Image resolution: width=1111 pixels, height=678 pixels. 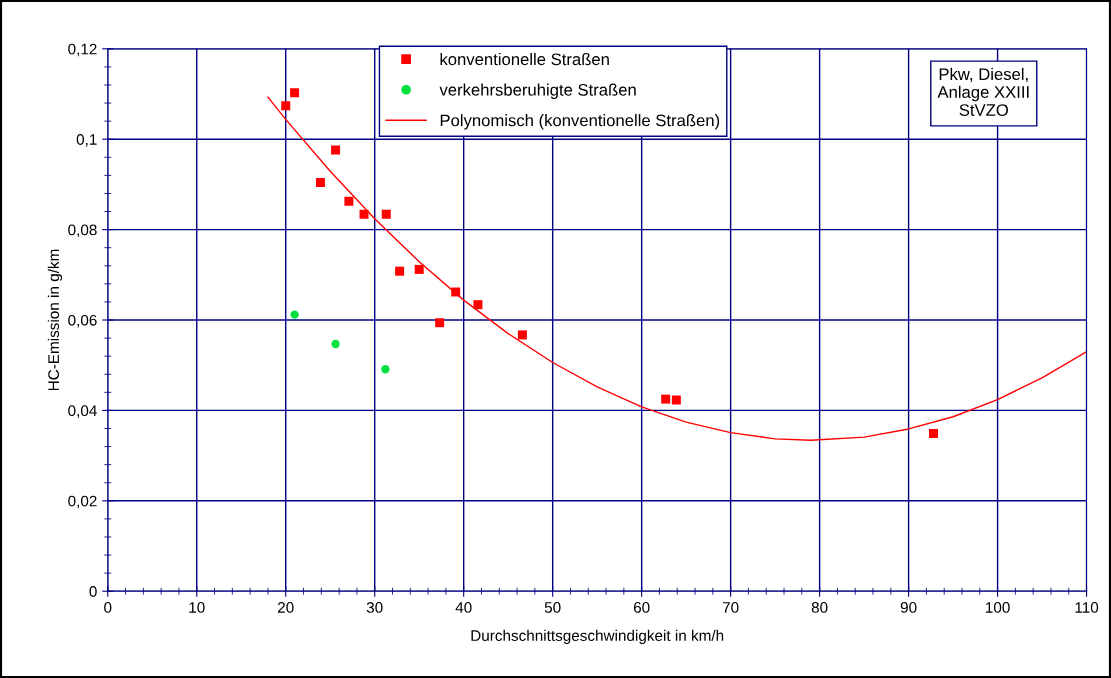 I want to click on y-tick-label: 0, so click(x=93, y=591).